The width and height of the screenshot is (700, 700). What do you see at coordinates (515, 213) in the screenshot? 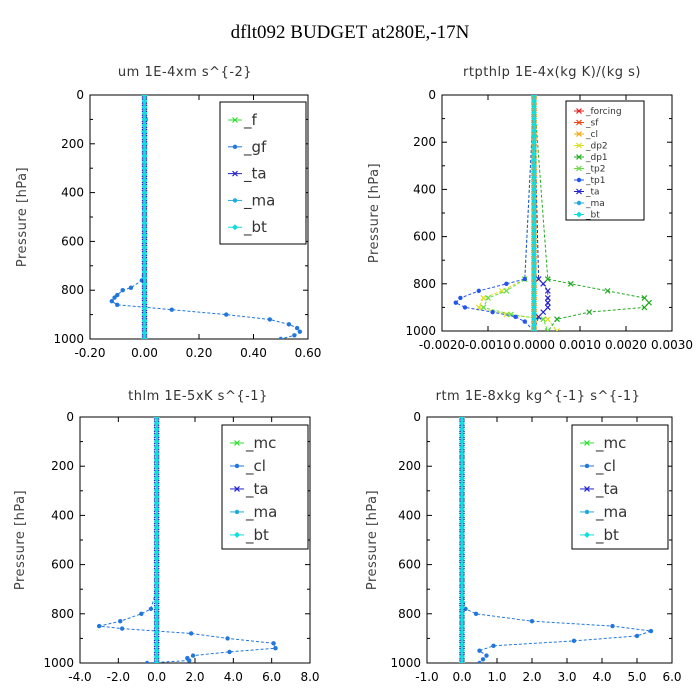
I see `series-line-tp2` at bounding box center [515, 213].